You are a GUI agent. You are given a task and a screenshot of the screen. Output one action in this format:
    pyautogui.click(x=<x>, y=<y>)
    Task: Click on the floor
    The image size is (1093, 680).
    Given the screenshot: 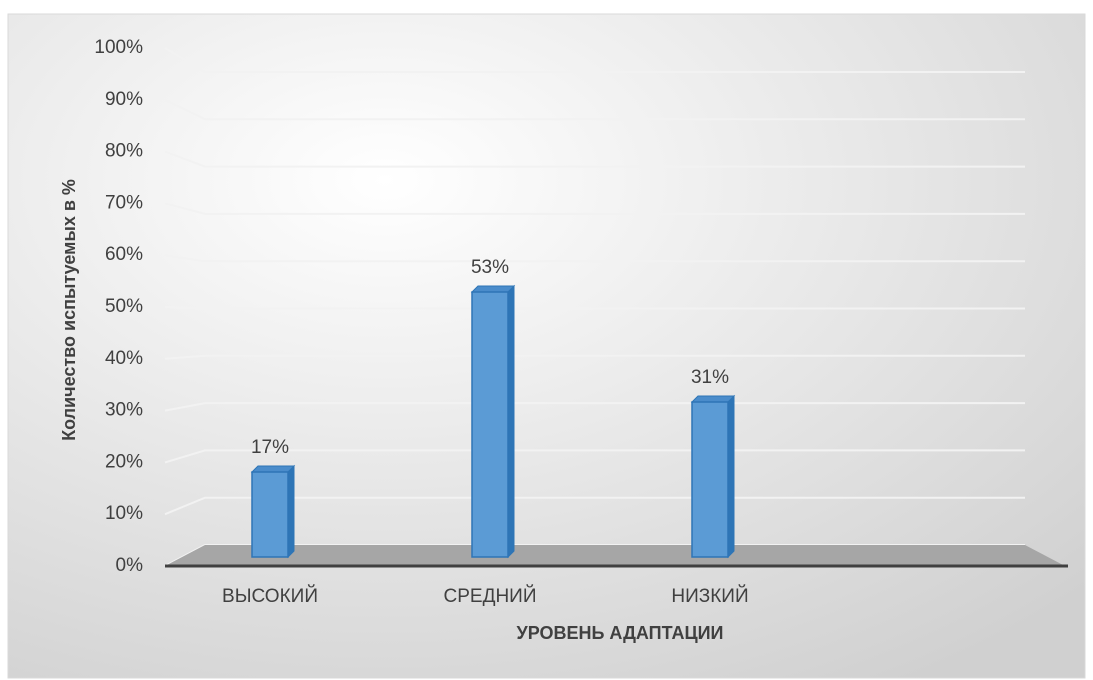 What is the action you would take?
    pyautogui.click(x=615, y=555)
    